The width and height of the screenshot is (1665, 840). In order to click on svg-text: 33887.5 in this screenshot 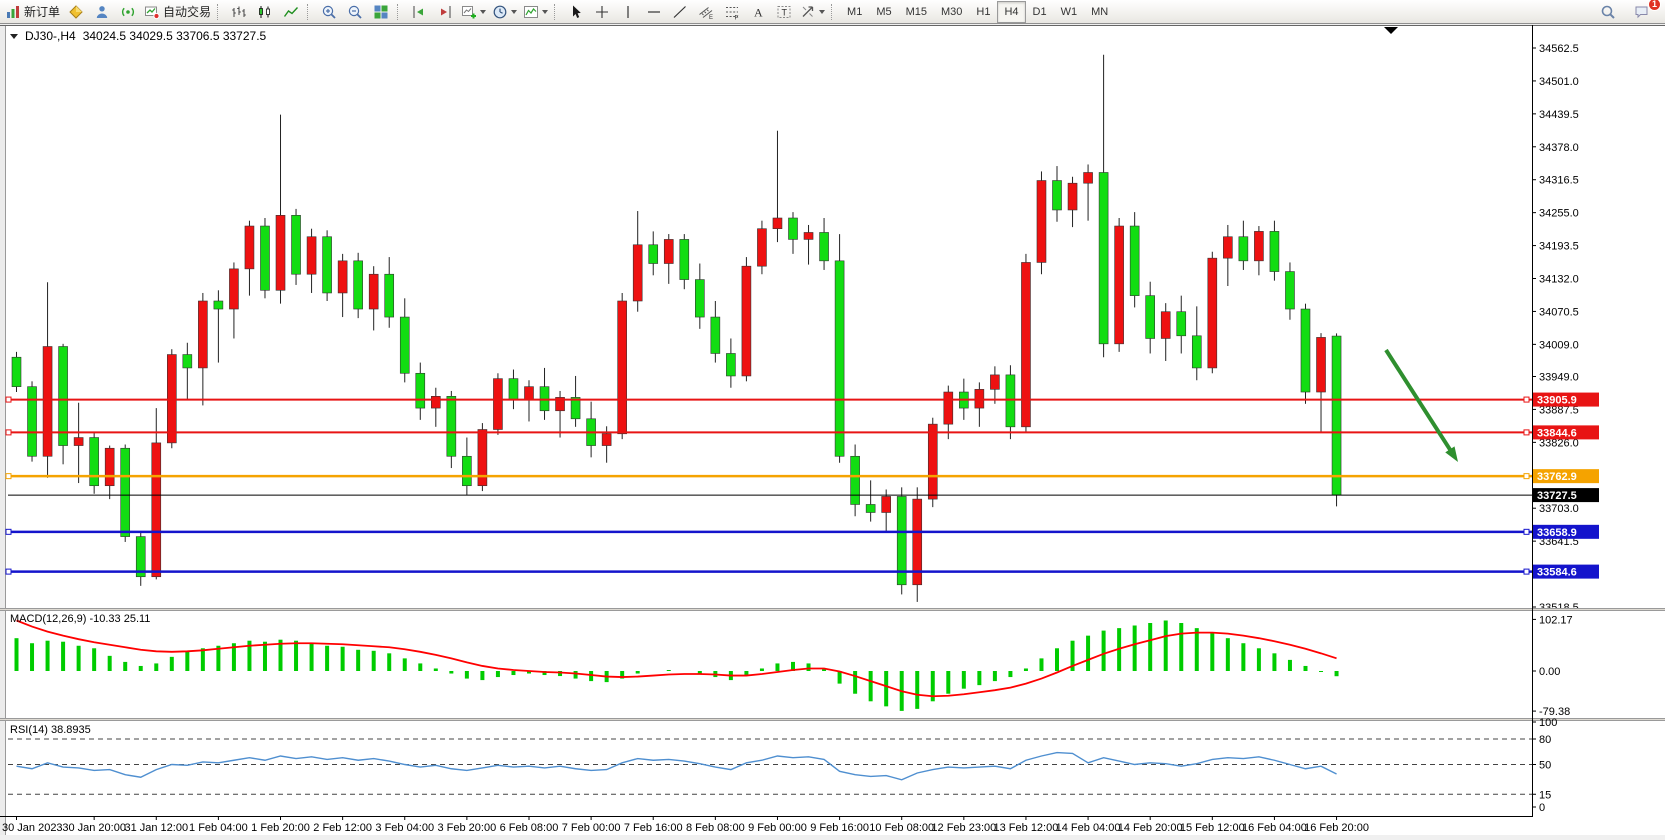, I will do `click(1559, 410)`.